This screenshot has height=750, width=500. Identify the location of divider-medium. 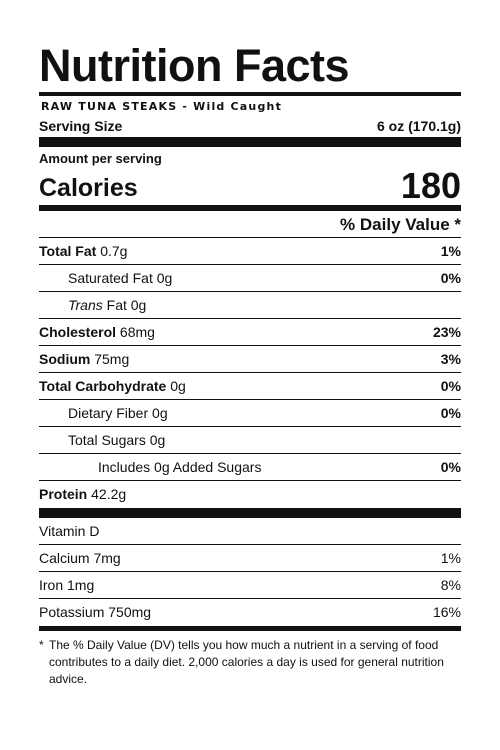
(250, 208).